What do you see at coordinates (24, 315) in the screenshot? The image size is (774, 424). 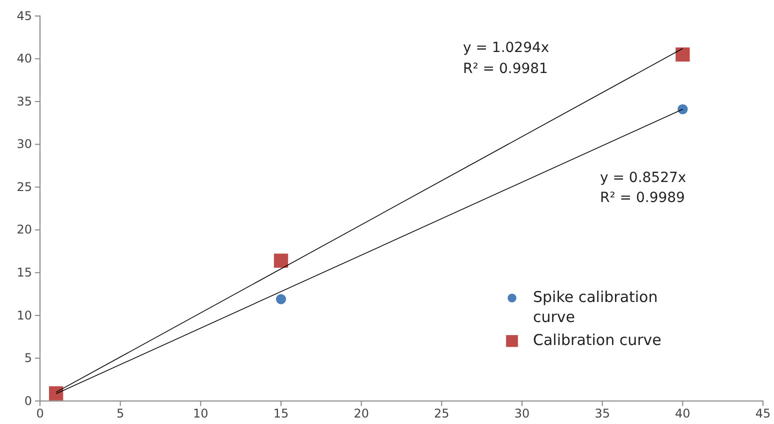 I see `y-tick-label: 10` at bounding box center [24, 315].